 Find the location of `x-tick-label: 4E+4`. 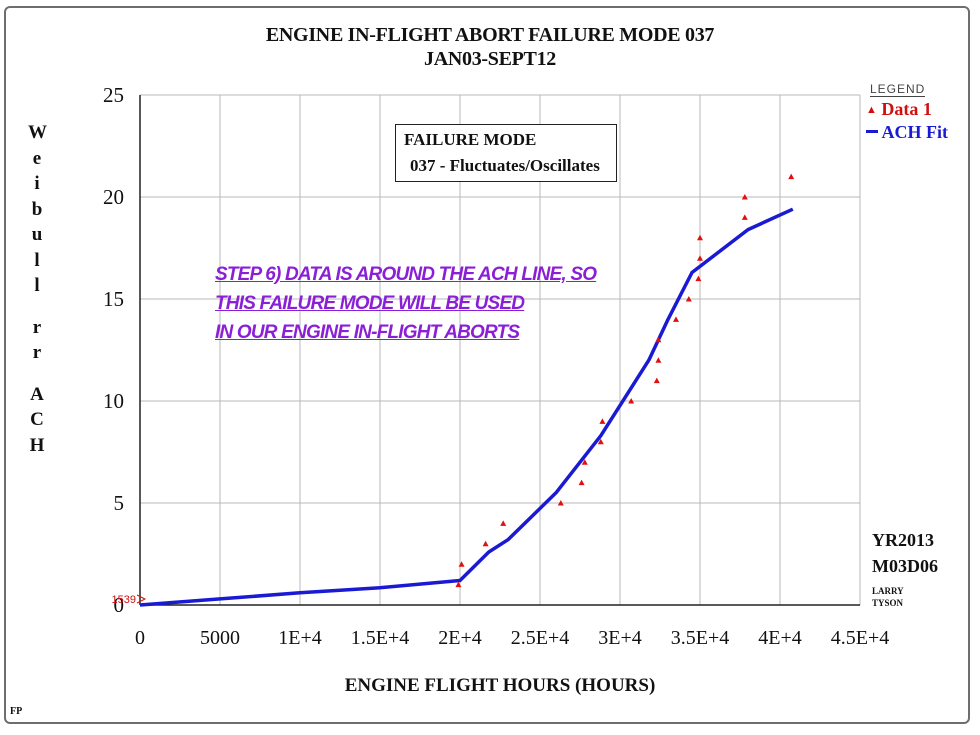

x-tick-label: 4E+4 is located at coordinates (780, 638).